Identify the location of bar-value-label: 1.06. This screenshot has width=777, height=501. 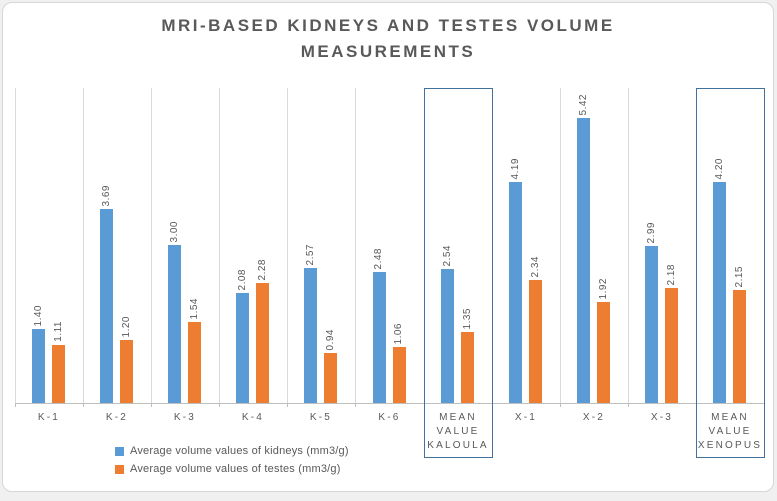
(398, 333).